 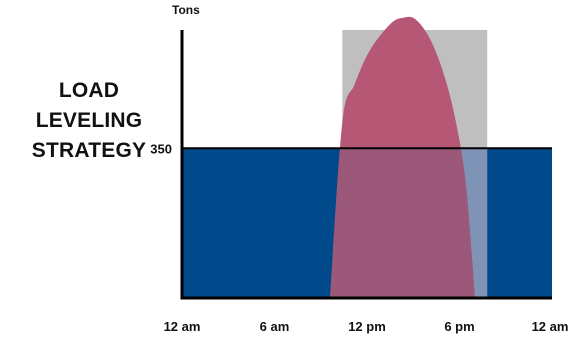 I want to click on chart-title-line-2: LEVELING, so click(x=89, y=120).